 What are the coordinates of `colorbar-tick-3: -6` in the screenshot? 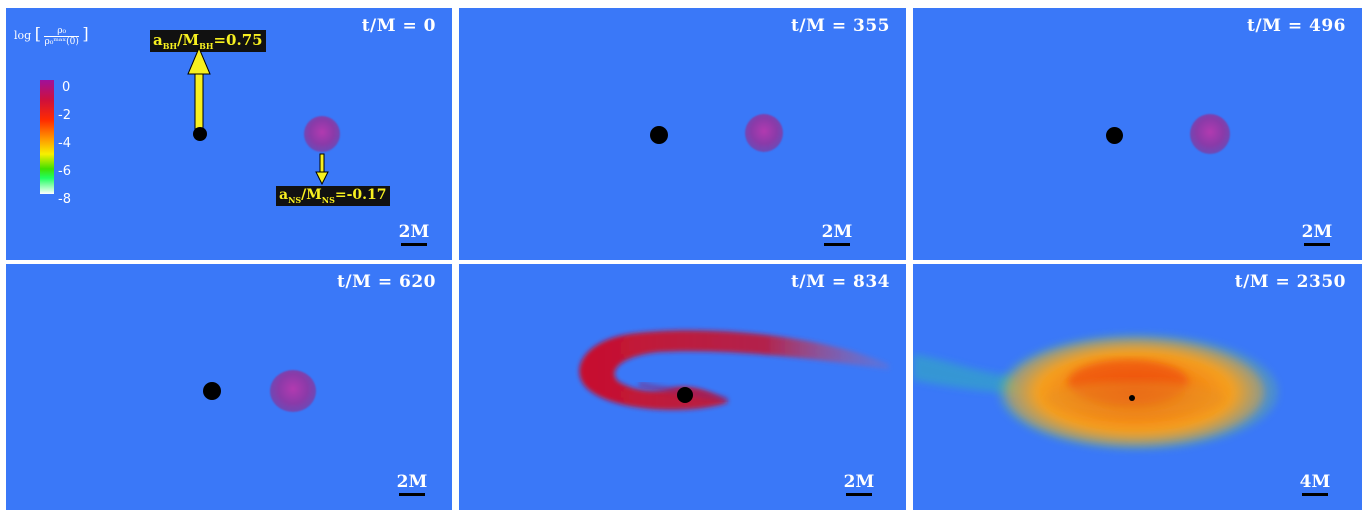 It's located at (64, 171).